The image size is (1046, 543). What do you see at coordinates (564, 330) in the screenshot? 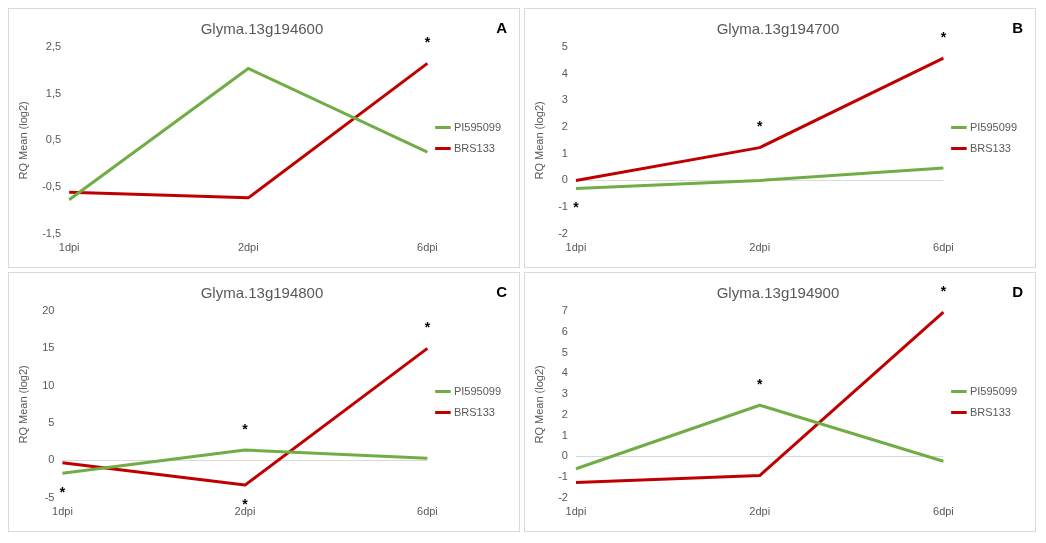
I see `y-tick-label: 6` at bounding box center [564, 330].